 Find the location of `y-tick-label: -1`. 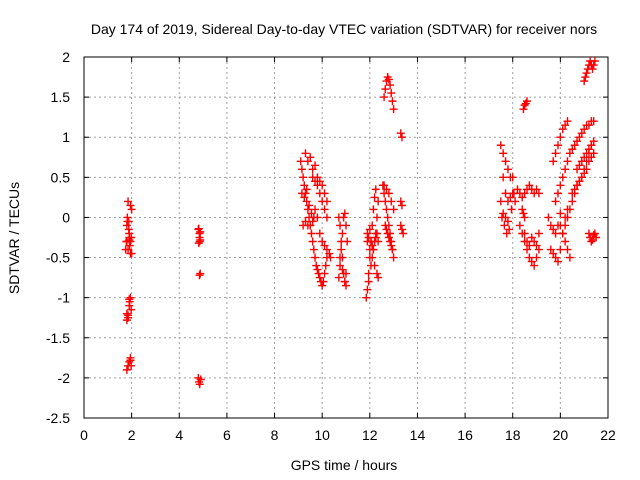

y-tick-label: -1 is located at coordinates (64, 298).